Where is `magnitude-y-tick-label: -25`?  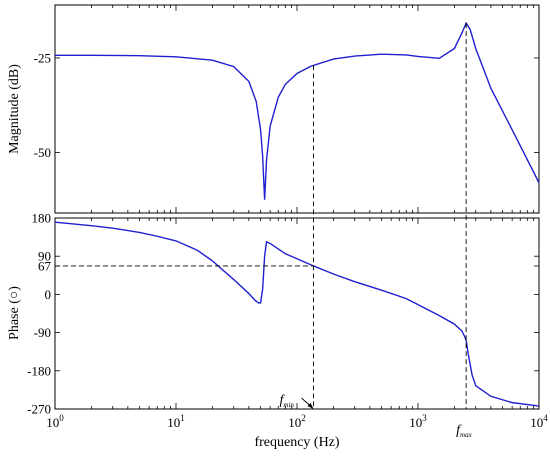 magnitude-y-tick-label: -25 is located at coordinates (42, 57).